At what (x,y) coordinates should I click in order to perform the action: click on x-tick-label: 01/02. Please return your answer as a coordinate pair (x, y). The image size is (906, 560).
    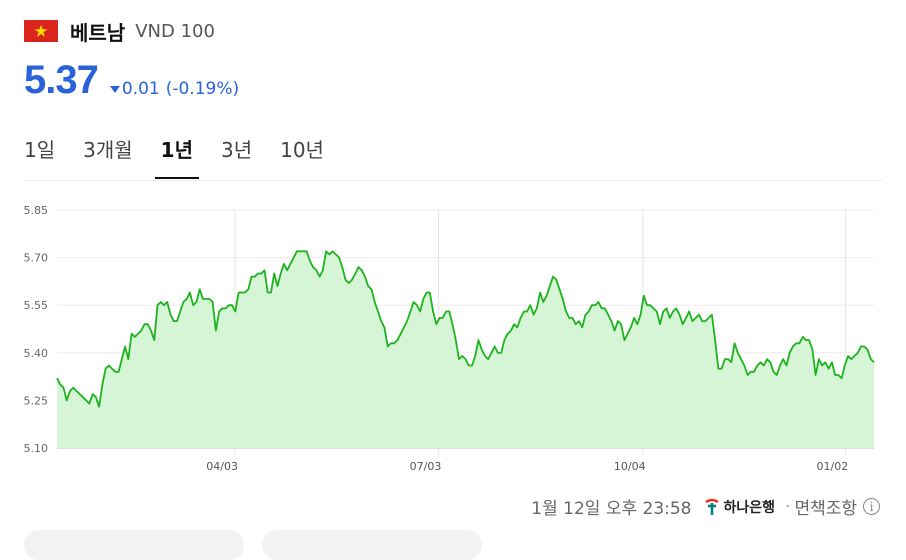
    Looking at the image, I should click on (833, 466).